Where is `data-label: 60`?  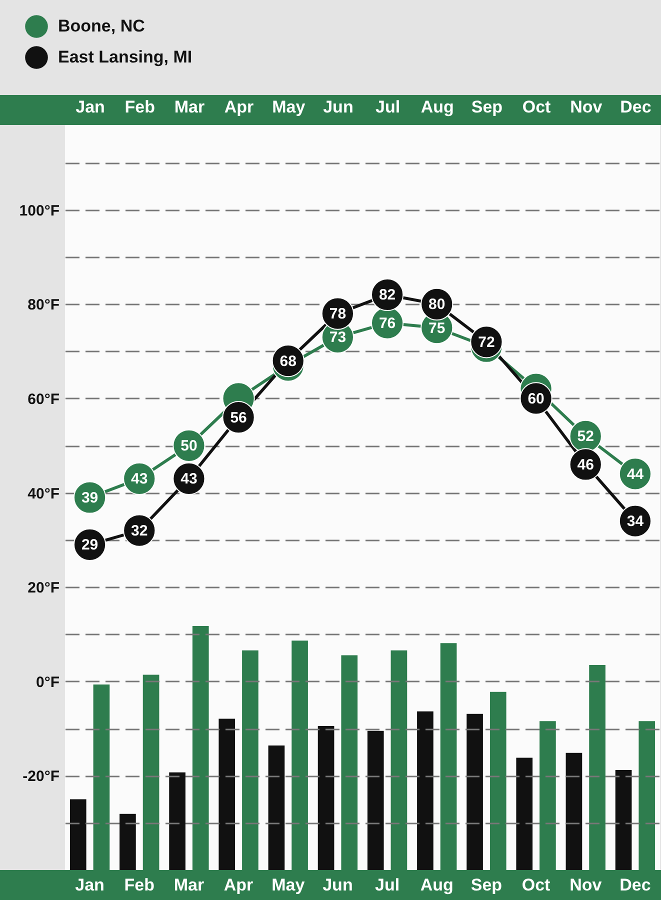
data-label: 60 is located at coordinates (536, 399).